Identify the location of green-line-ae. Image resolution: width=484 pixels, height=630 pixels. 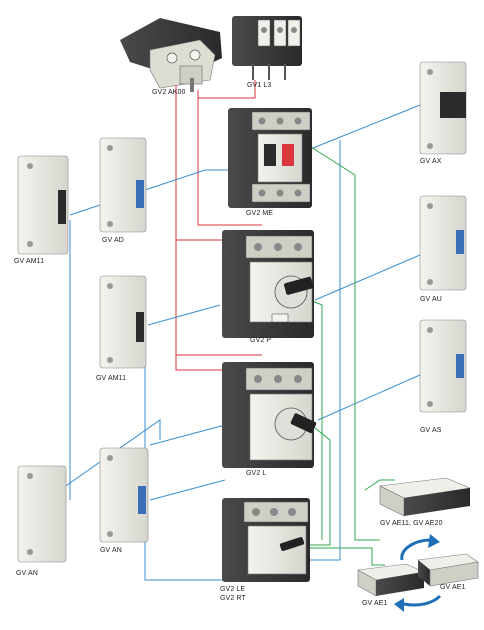
(379, 485).